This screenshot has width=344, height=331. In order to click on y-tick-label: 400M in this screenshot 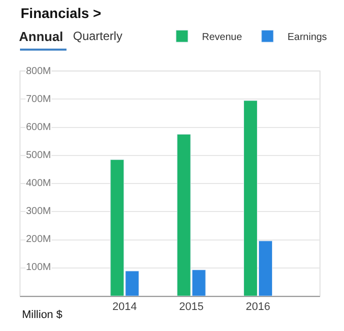, I will do `click(39, 183)`.